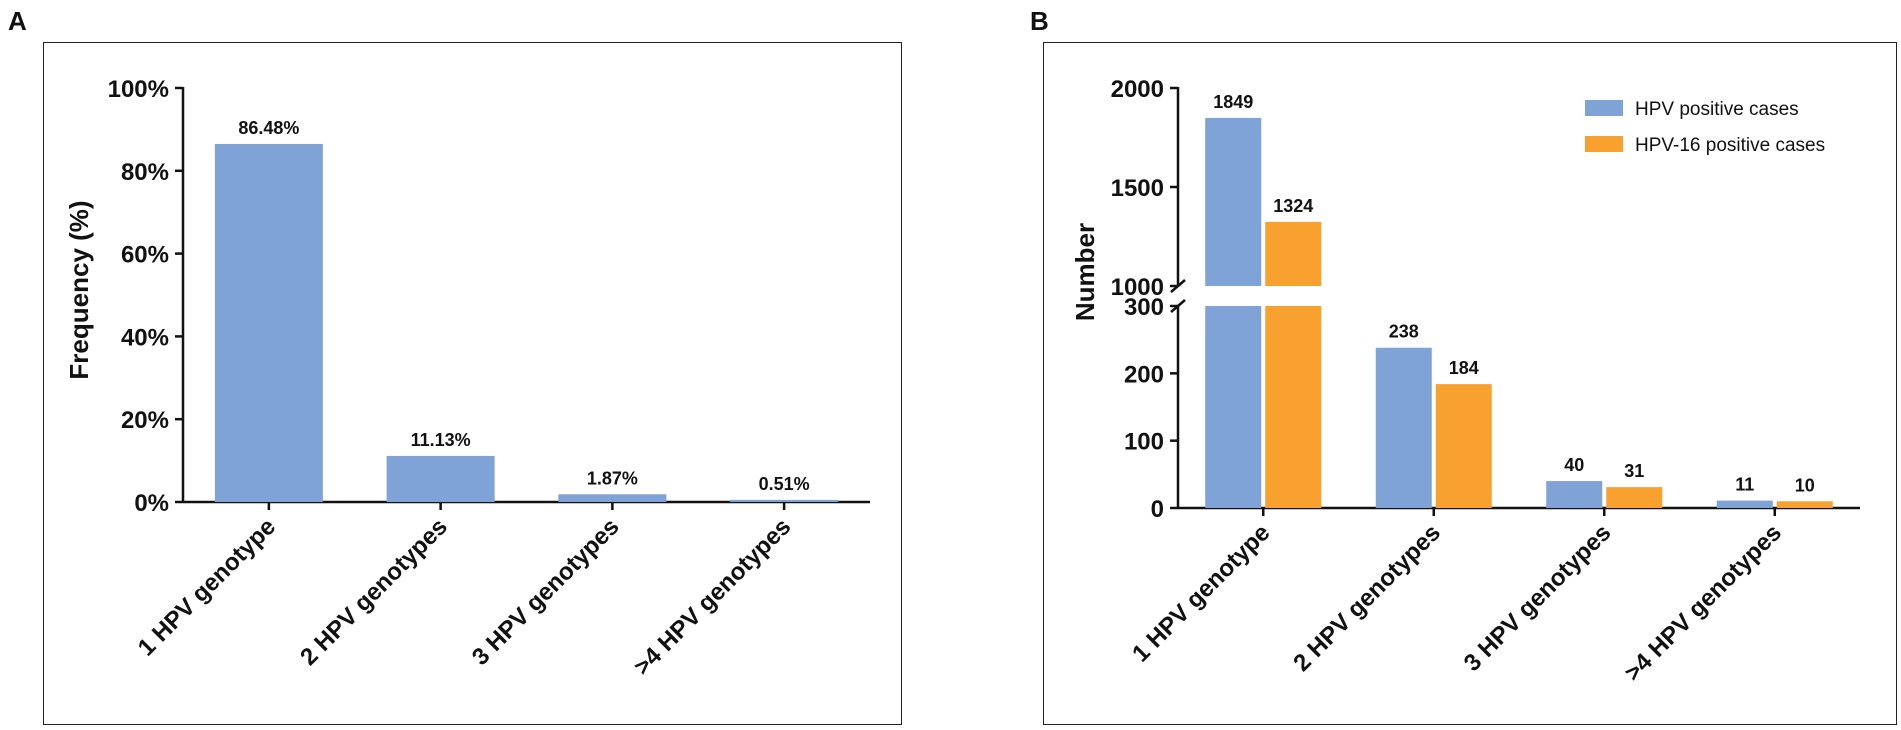 The width and height of the screenshot is (1901, 730). Describe the element at coordinates (612, 478) in the screenshot. I see `bar-value-label: 1.87%` at that location.